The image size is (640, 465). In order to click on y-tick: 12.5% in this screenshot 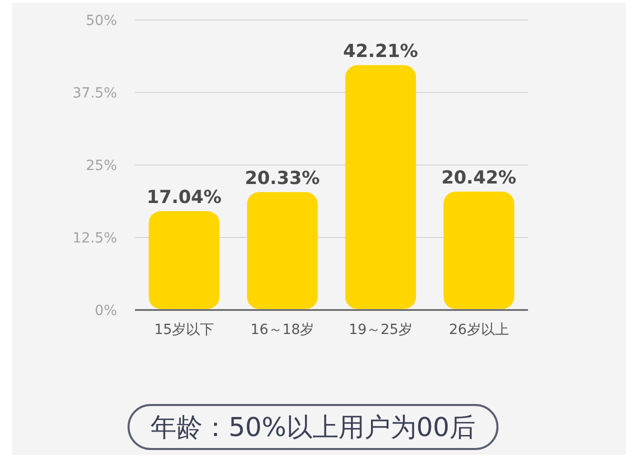, I will do `click(94, 238)`.